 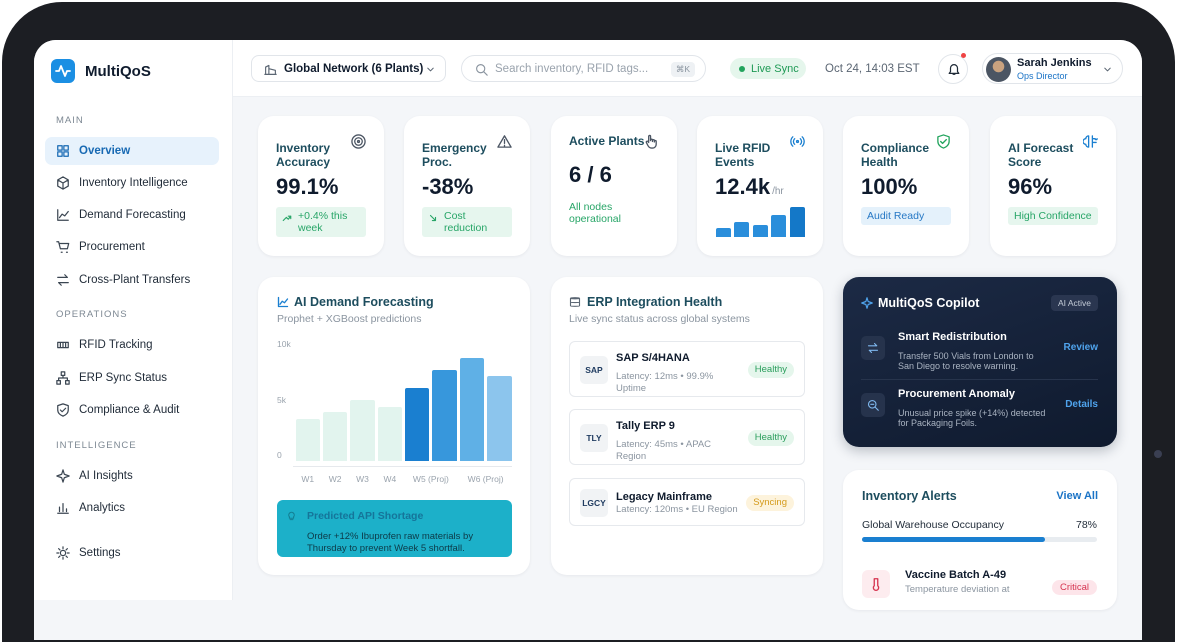 I want to click on y-tick-label: 0, so click(x=279, y=455).